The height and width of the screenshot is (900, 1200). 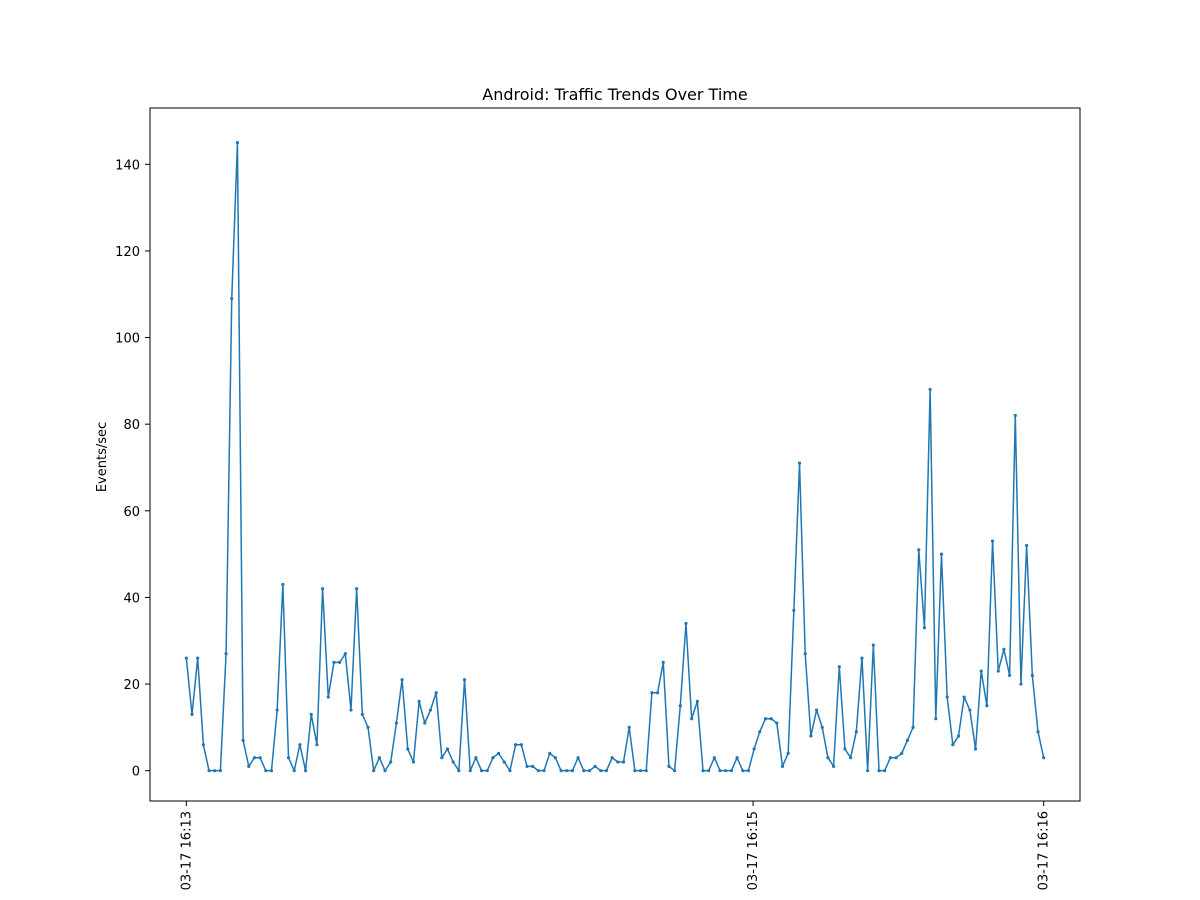 I want to click on y-tick-label: 140, so click(x=127, y=165).